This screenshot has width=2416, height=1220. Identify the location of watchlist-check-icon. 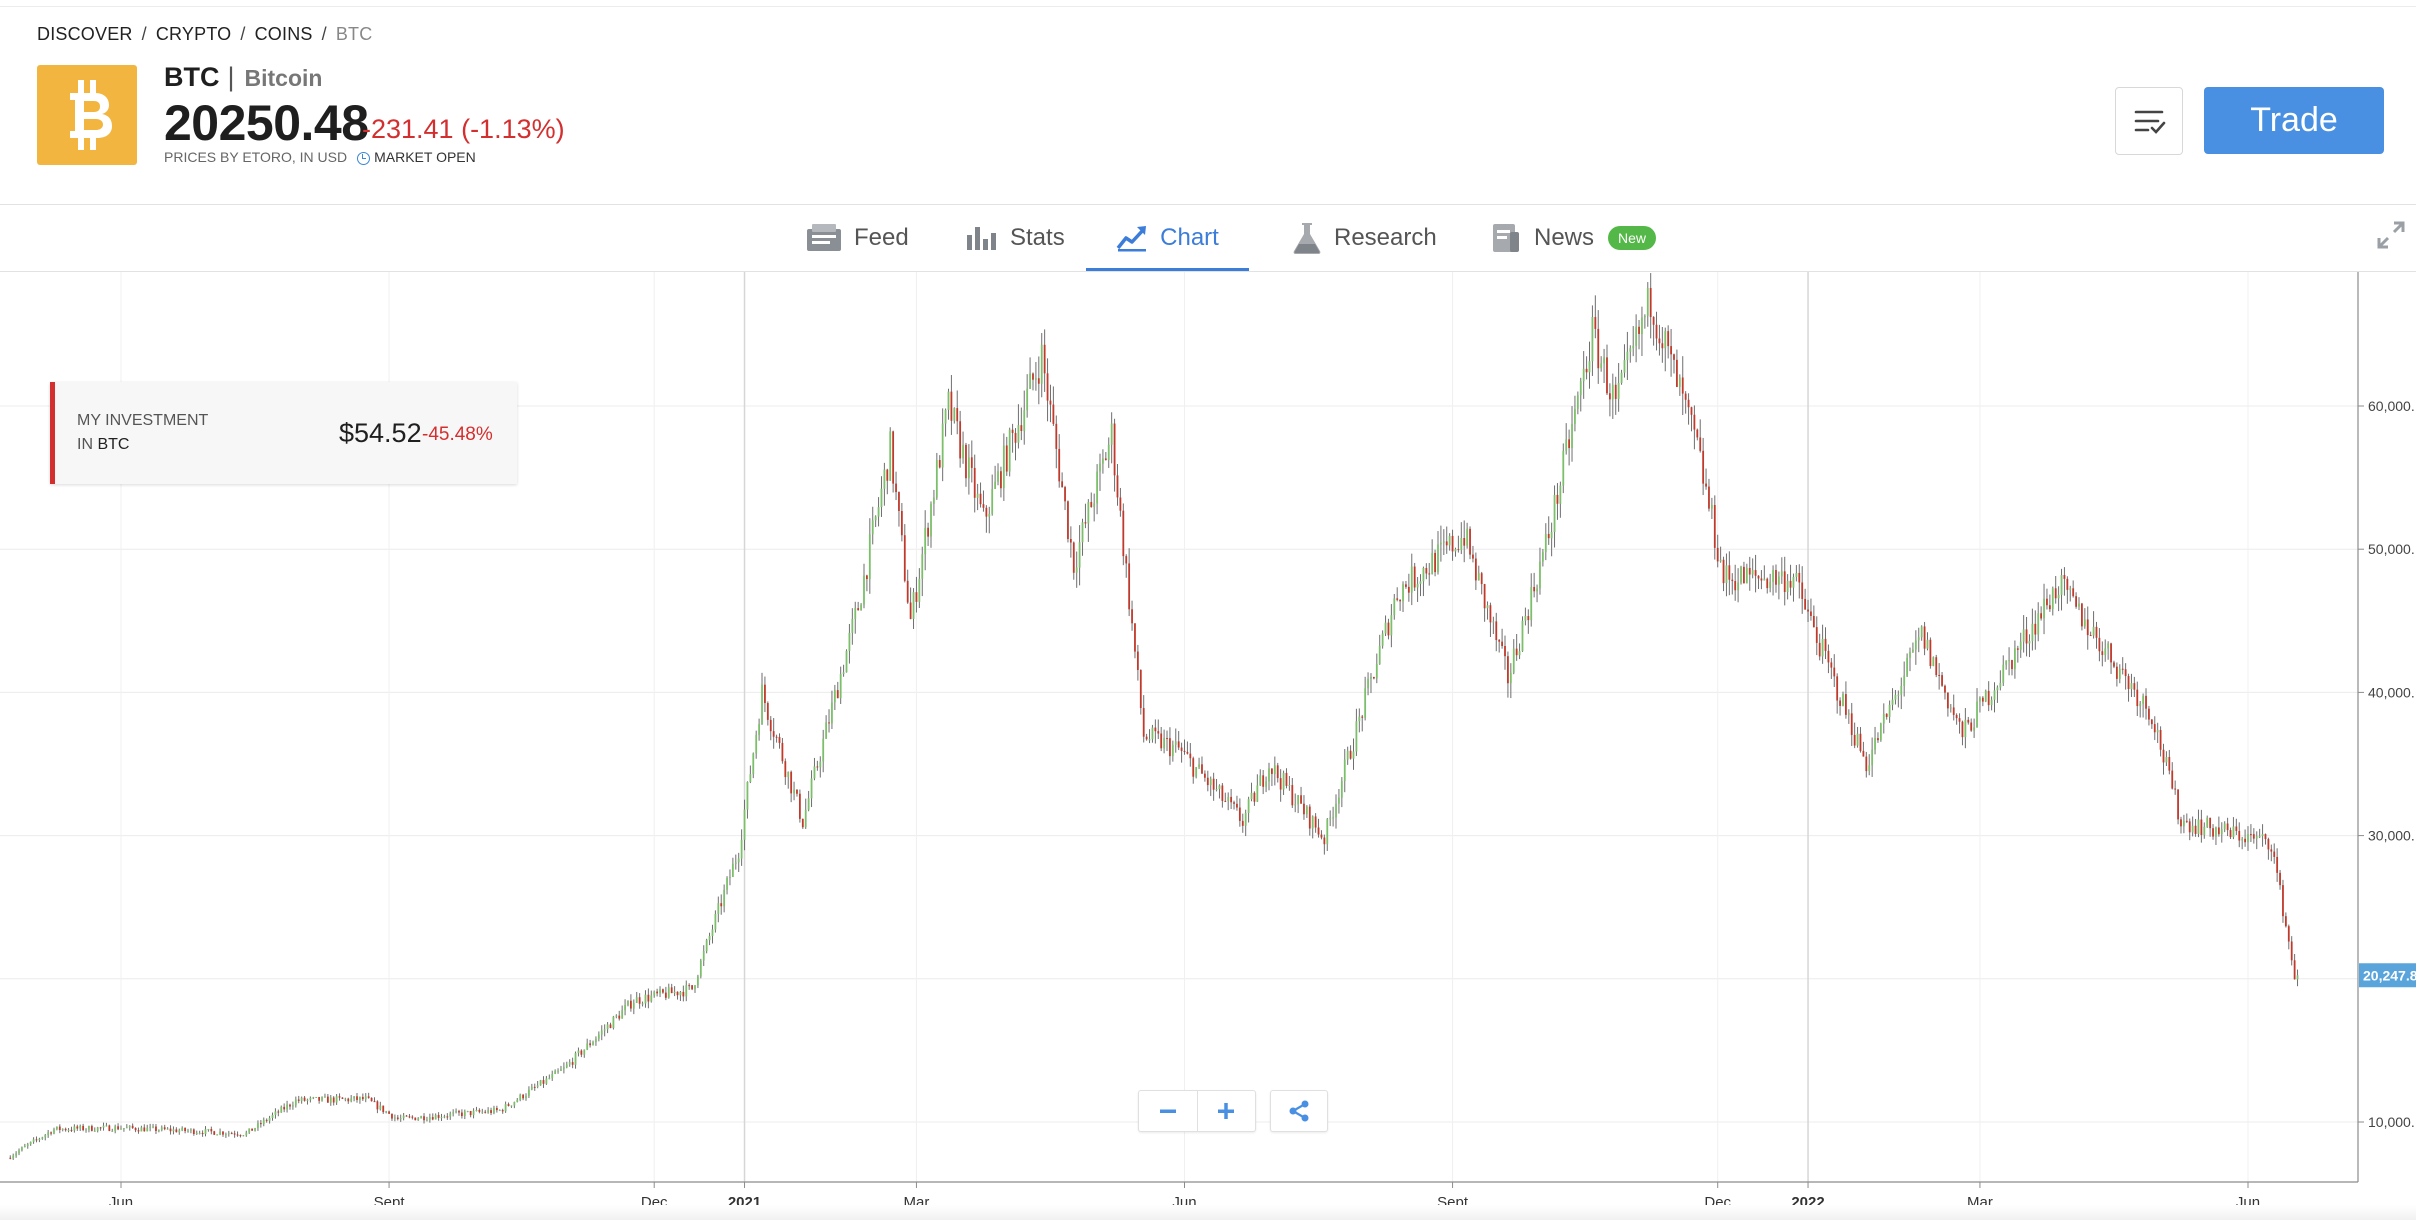
(2150, 122).